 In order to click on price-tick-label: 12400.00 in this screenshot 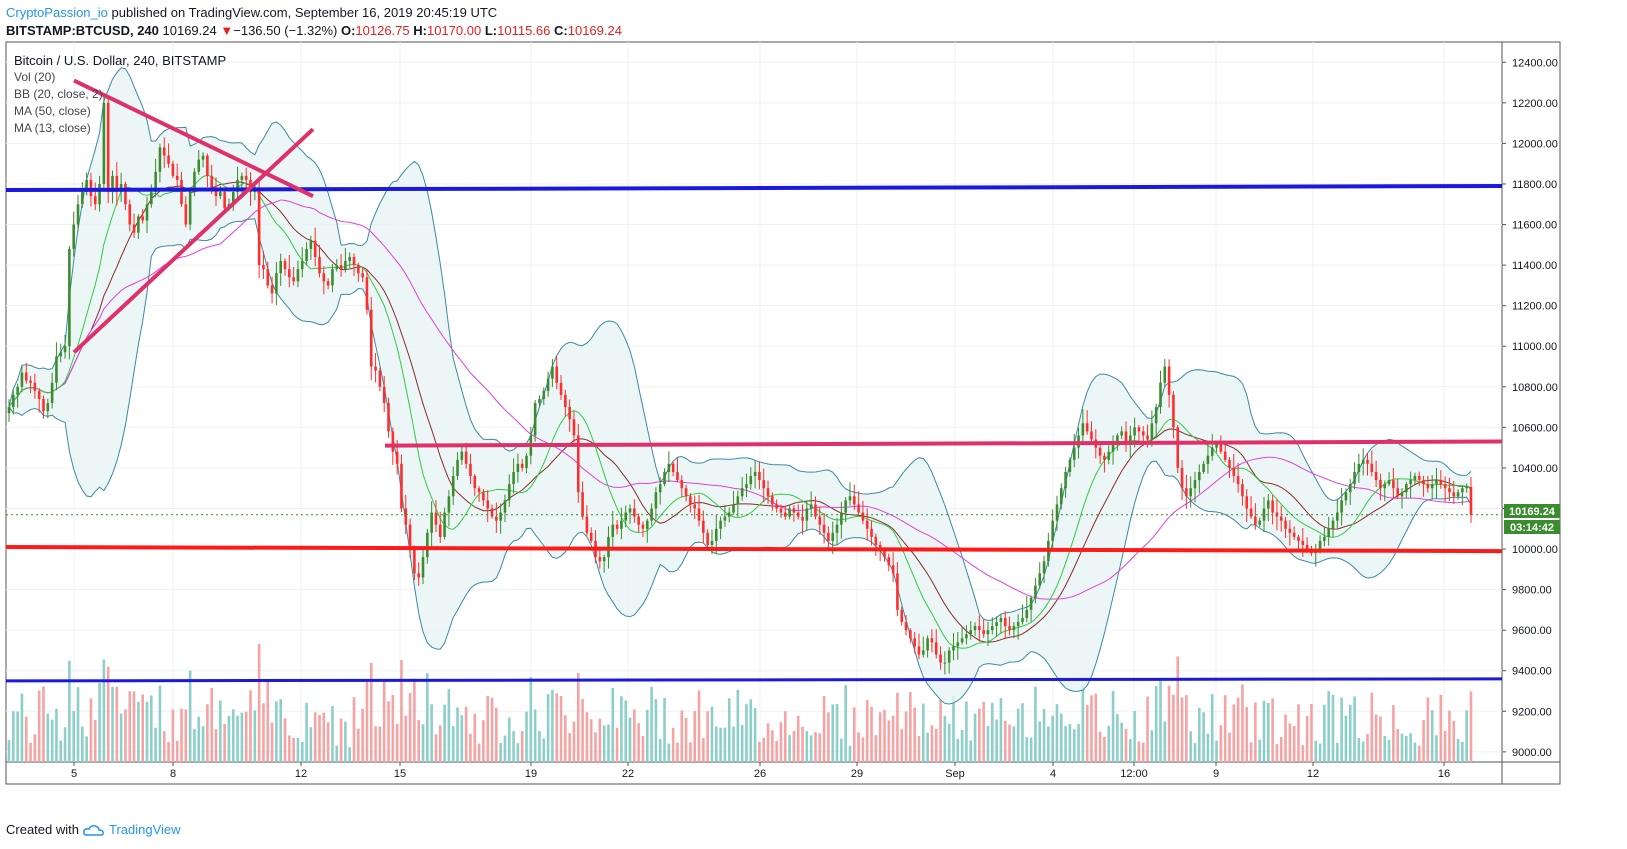, I will do `click(1535, 63)`.